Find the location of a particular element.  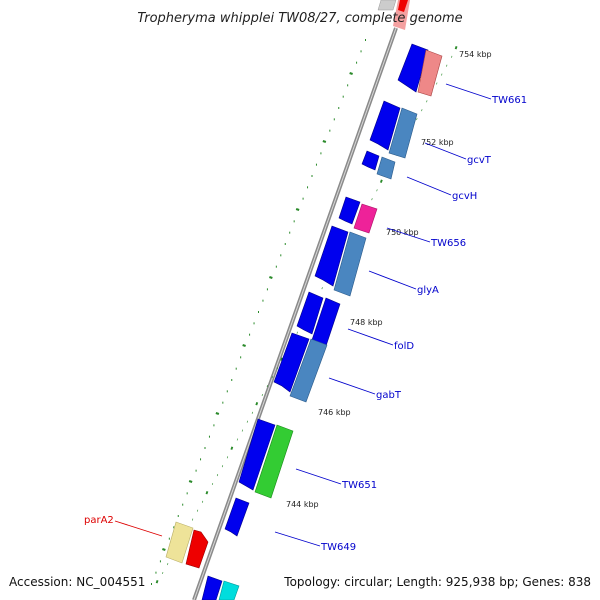

gene-arrow-top-pink is located at coordinates (401, 15).